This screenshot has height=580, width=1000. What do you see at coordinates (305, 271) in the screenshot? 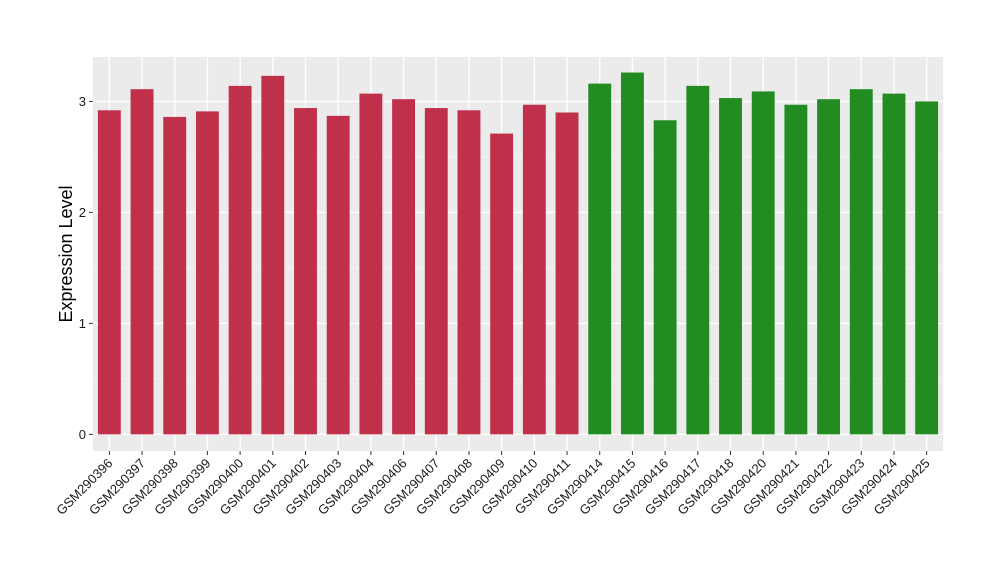
I see `bar-gsm290402` at bounding box center [305, 271].